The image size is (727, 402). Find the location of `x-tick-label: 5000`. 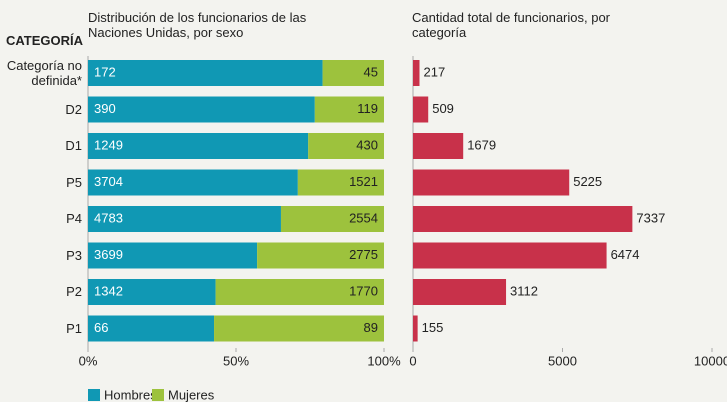

x-tick-label: 5000 is located at coordinates (562, 360).